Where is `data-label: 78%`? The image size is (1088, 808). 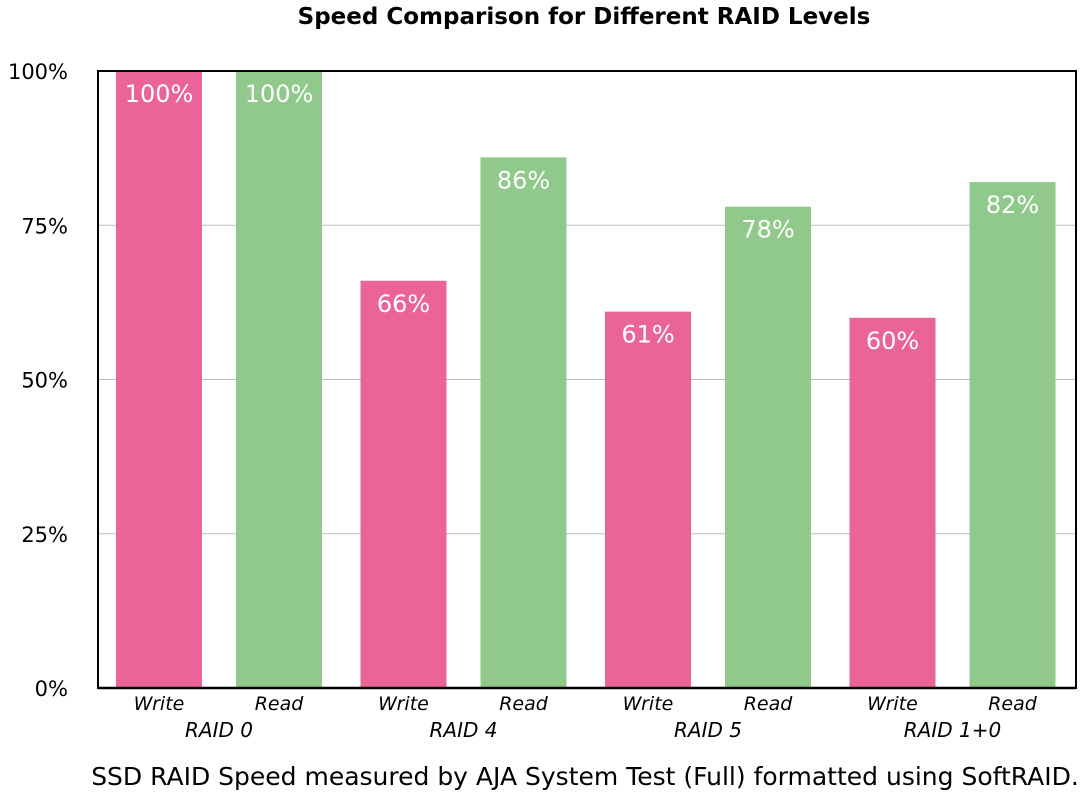 data-label: 78% is located at coordinates (767, 230).